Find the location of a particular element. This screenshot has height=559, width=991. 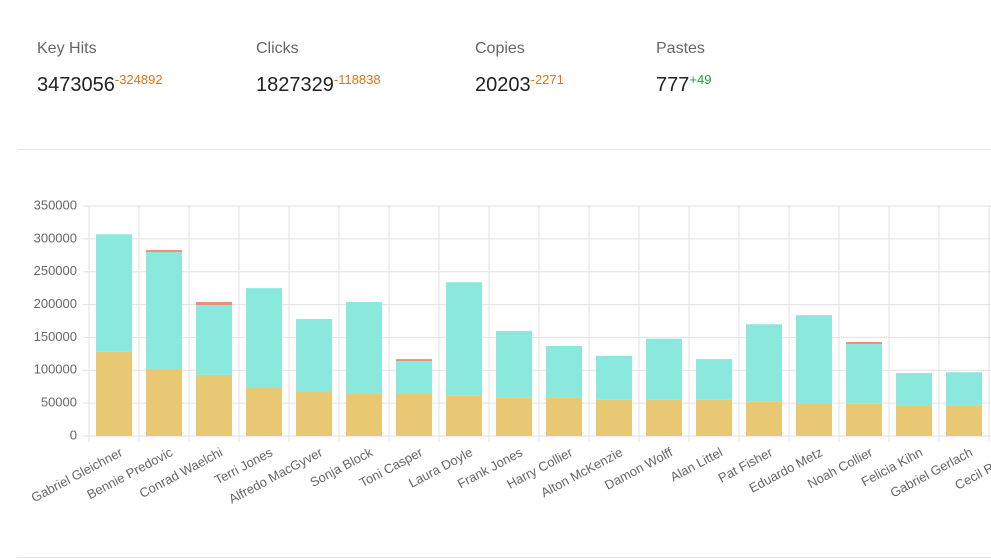

stat-value: 20203-2271 is located at coordinates (519, 84).